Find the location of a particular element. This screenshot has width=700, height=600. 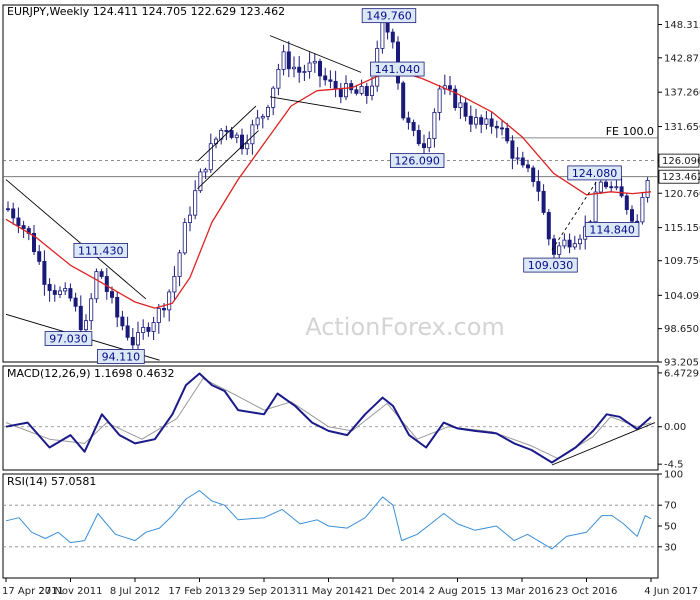

price-annotation-text: 109.030 is located at coordinates (551, 265).